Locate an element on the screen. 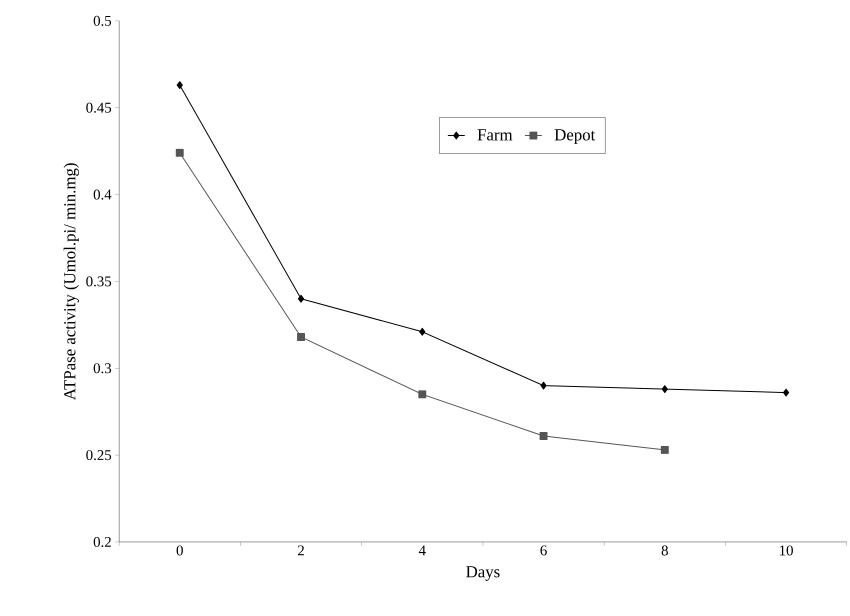 The height and width of the screenshot is (616, 850). x-tick-label: 10 is located at coordinates (786, 550).